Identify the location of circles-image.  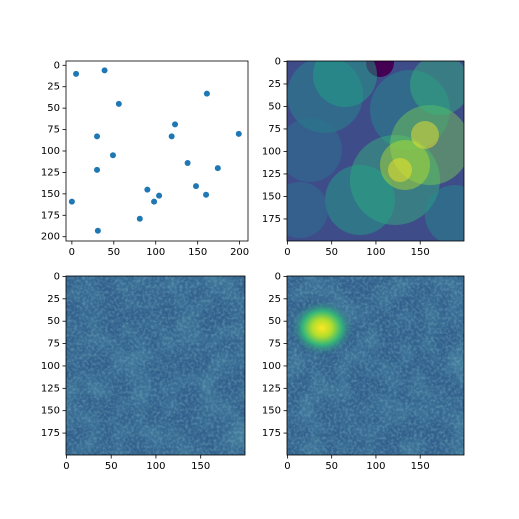
(375, 151).